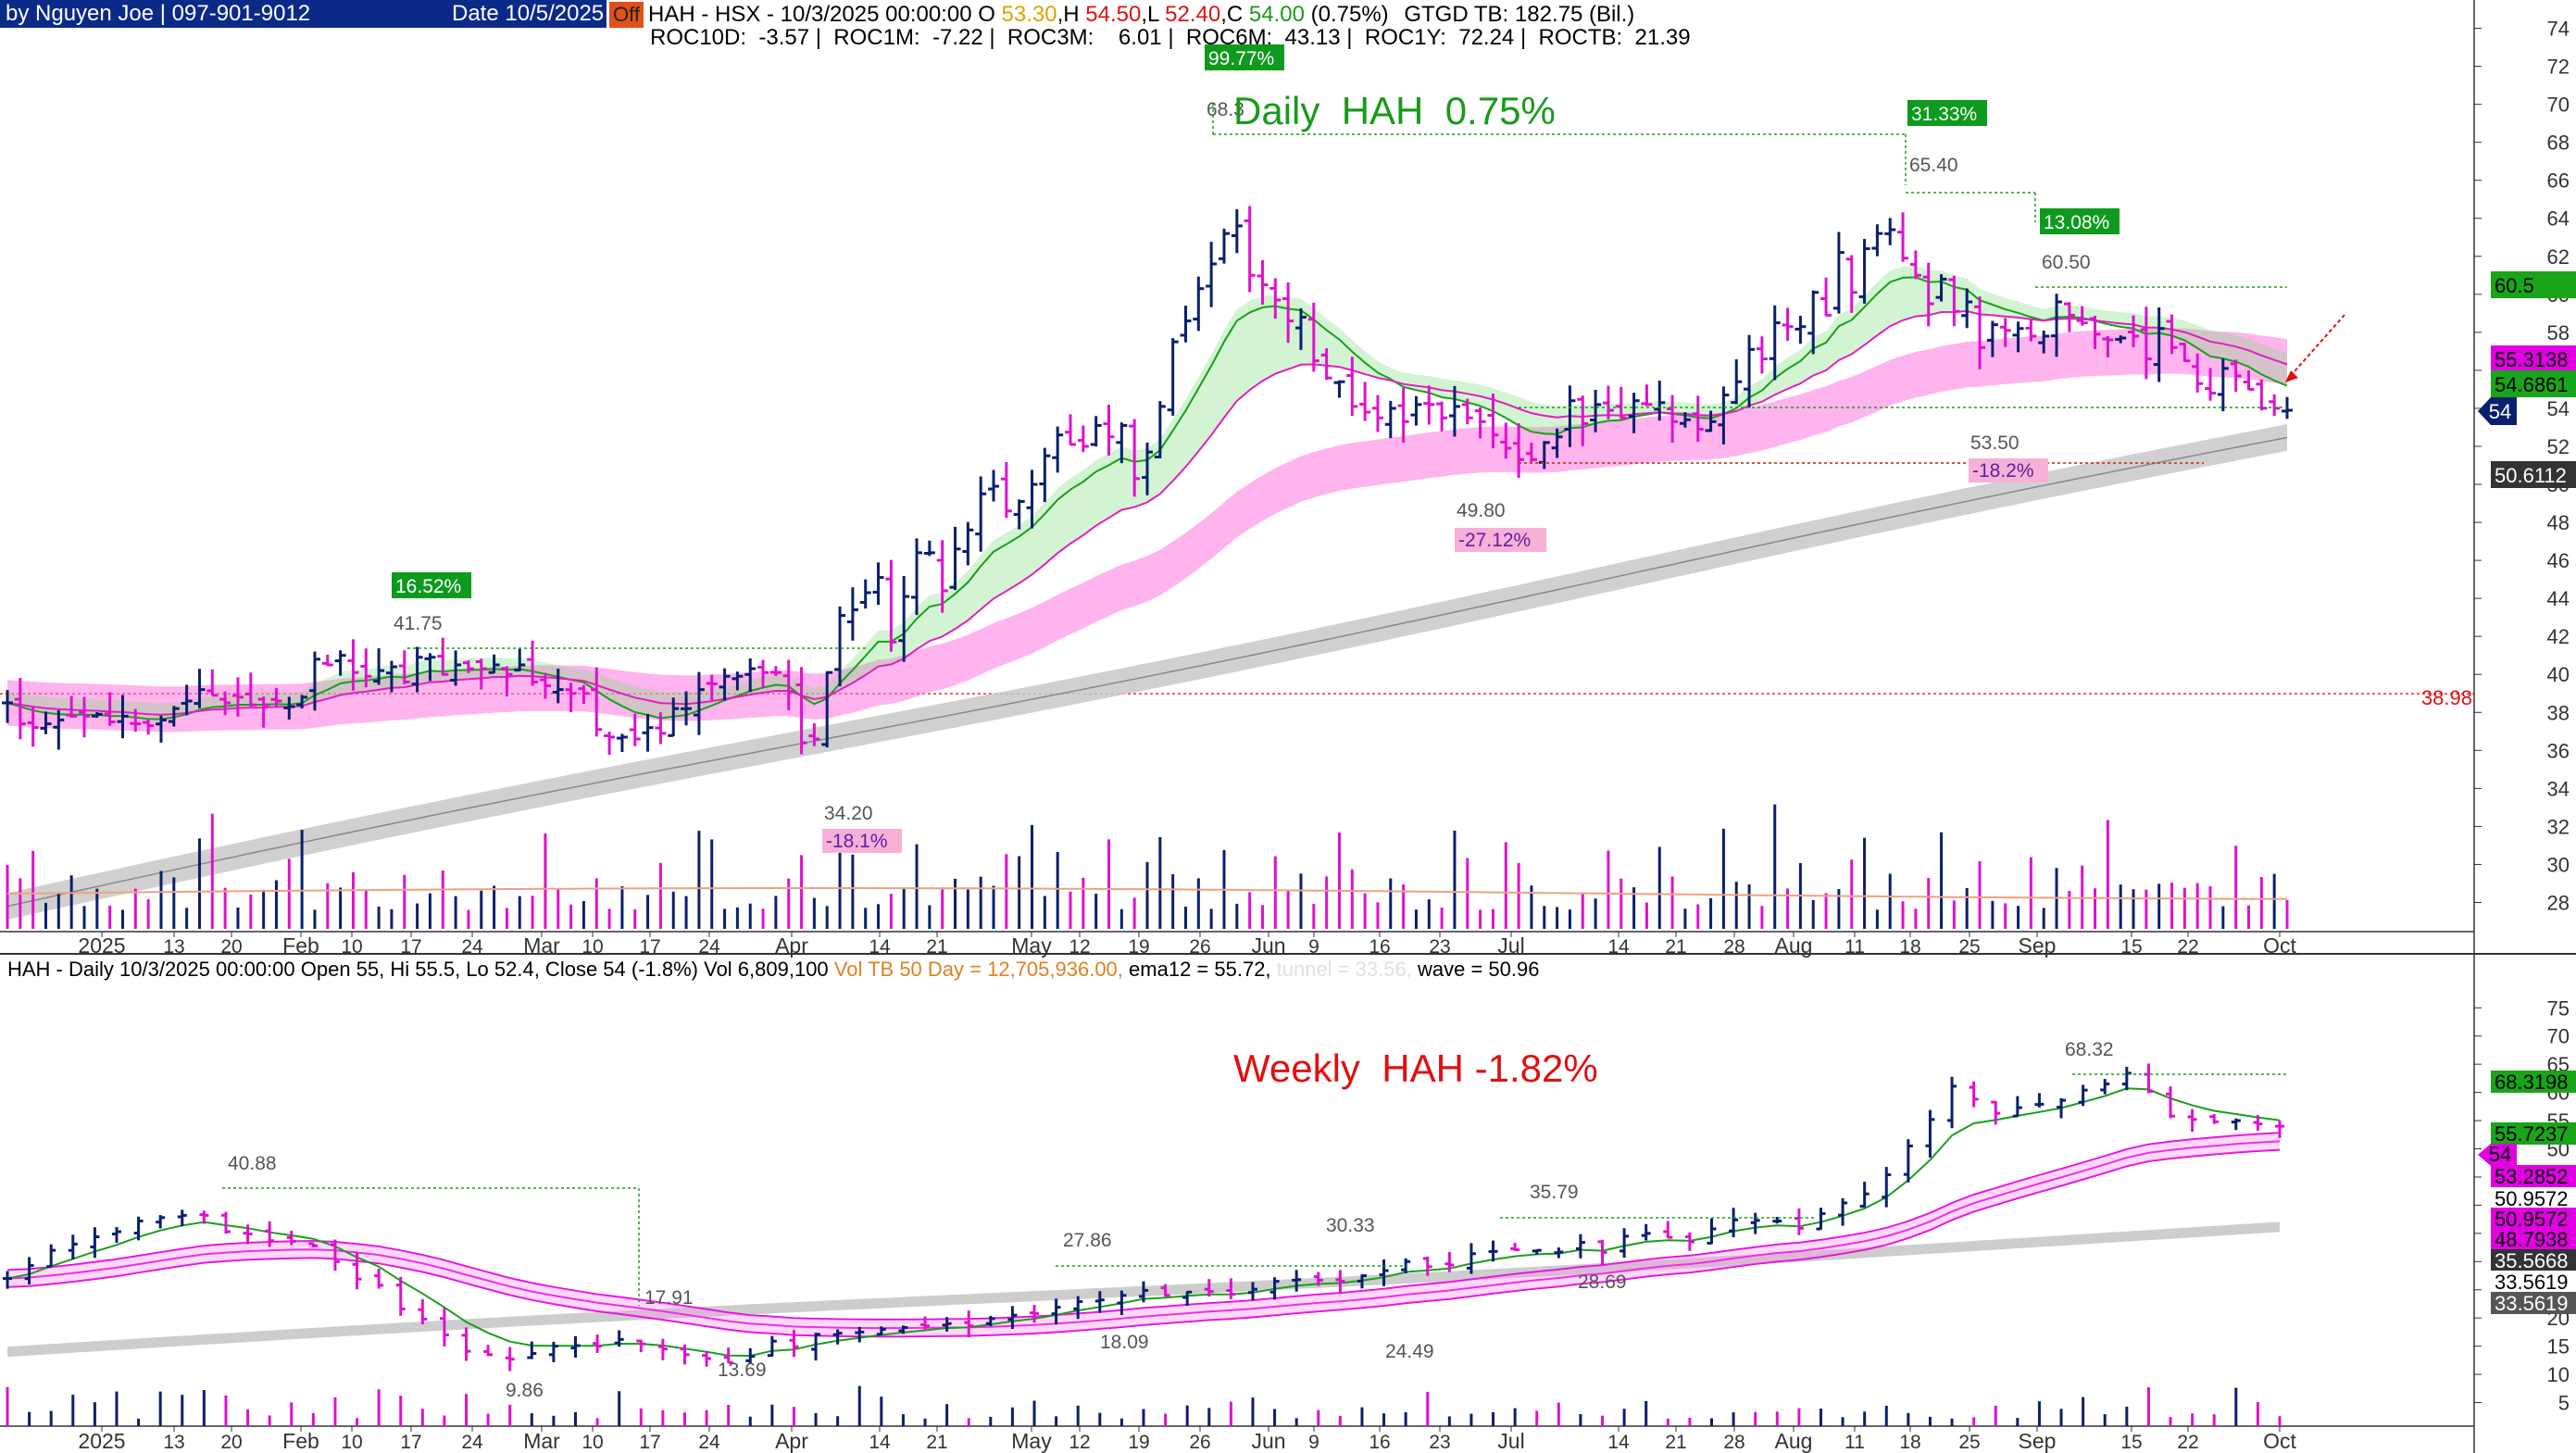  Describe the element at coordinates (2500, 1154) in the screenshot. I see `weekly-price-badge-text: 54` at that location.